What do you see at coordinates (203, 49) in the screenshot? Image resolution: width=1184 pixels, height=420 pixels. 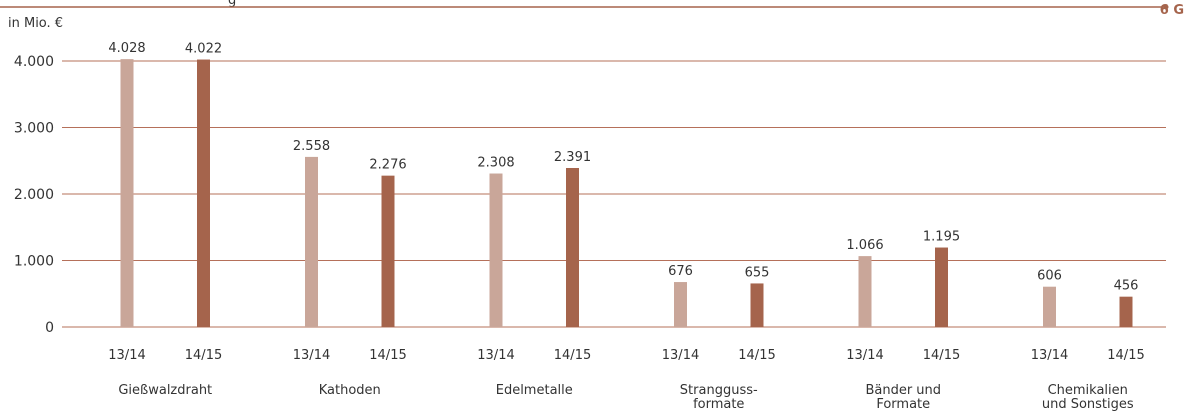 I see `data-label: 4.022` at bounding box center [203, 49].